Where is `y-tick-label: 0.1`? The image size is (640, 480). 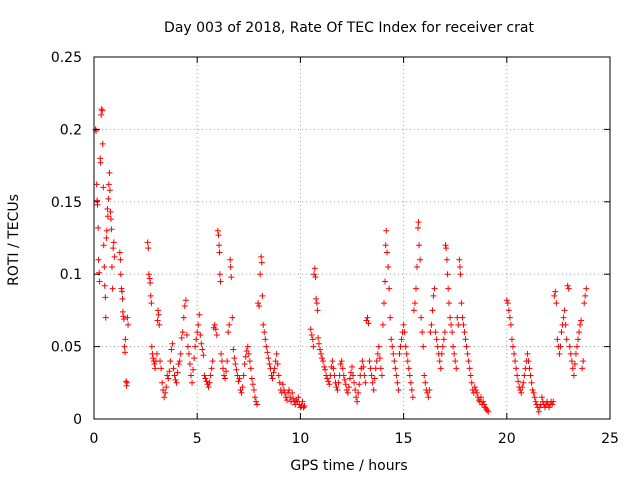 y-tick-label: 0.1 is located at coordinates (71, 275).